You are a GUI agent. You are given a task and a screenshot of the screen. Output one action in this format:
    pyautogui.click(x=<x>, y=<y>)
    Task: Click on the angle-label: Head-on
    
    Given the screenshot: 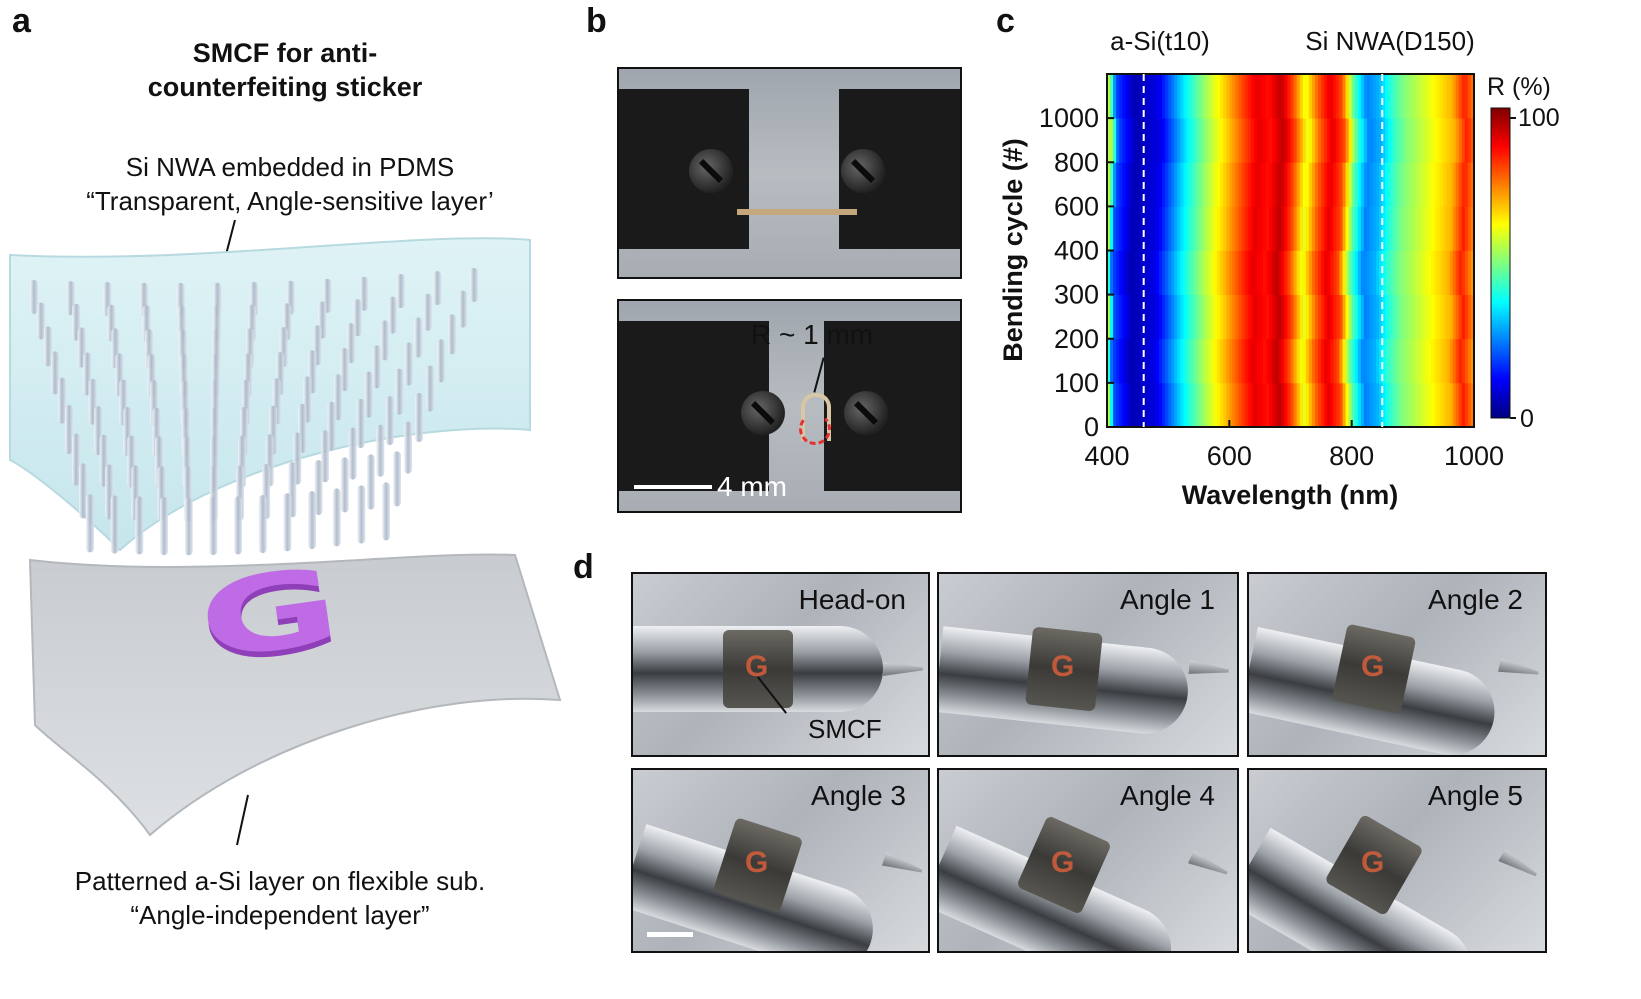 What is the action you would take?
    pyautogui.click(x=852, y=599)
    